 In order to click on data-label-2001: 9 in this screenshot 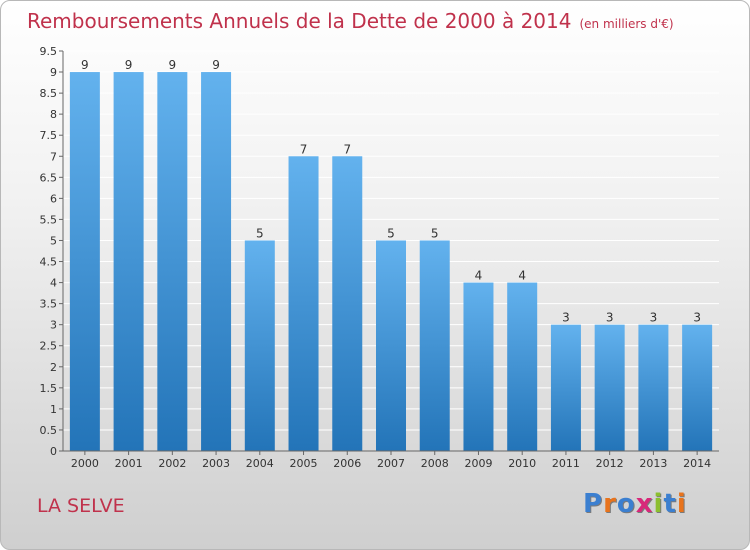, I will do `click(129, 65)`.